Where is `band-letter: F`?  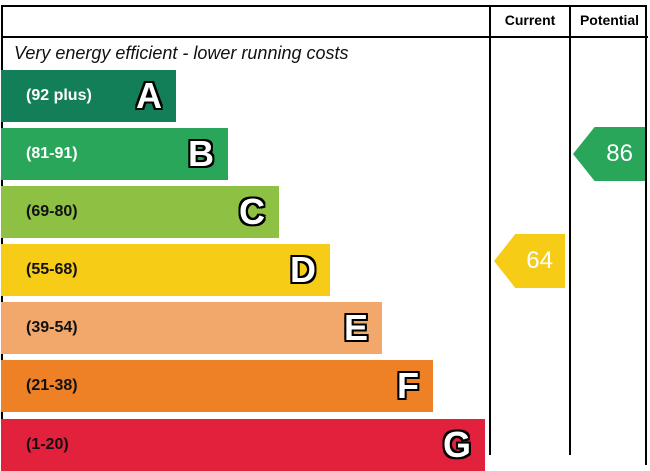 band-letter: F is located at coordinates (408, 385).